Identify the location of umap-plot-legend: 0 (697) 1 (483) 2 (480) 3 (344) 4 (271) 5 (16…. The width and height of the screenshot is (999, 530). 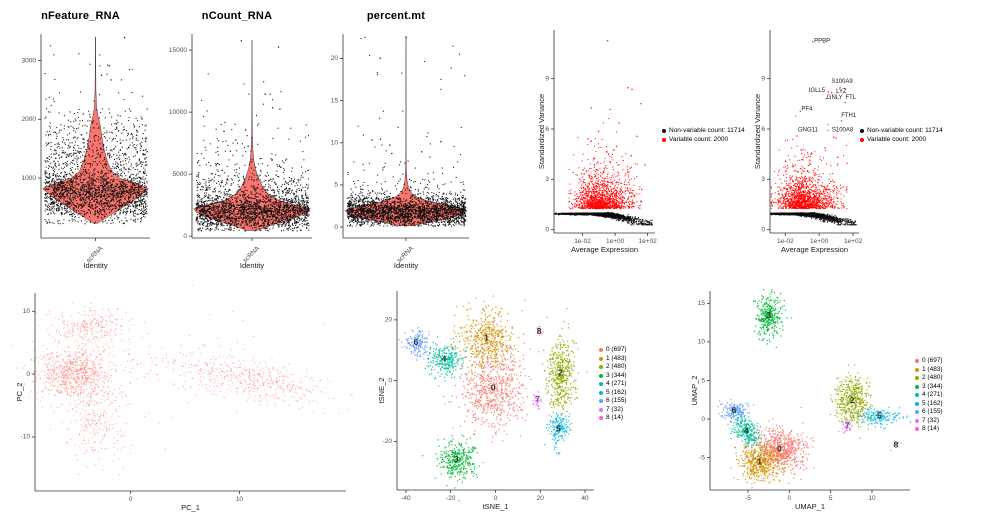
(929, 395).